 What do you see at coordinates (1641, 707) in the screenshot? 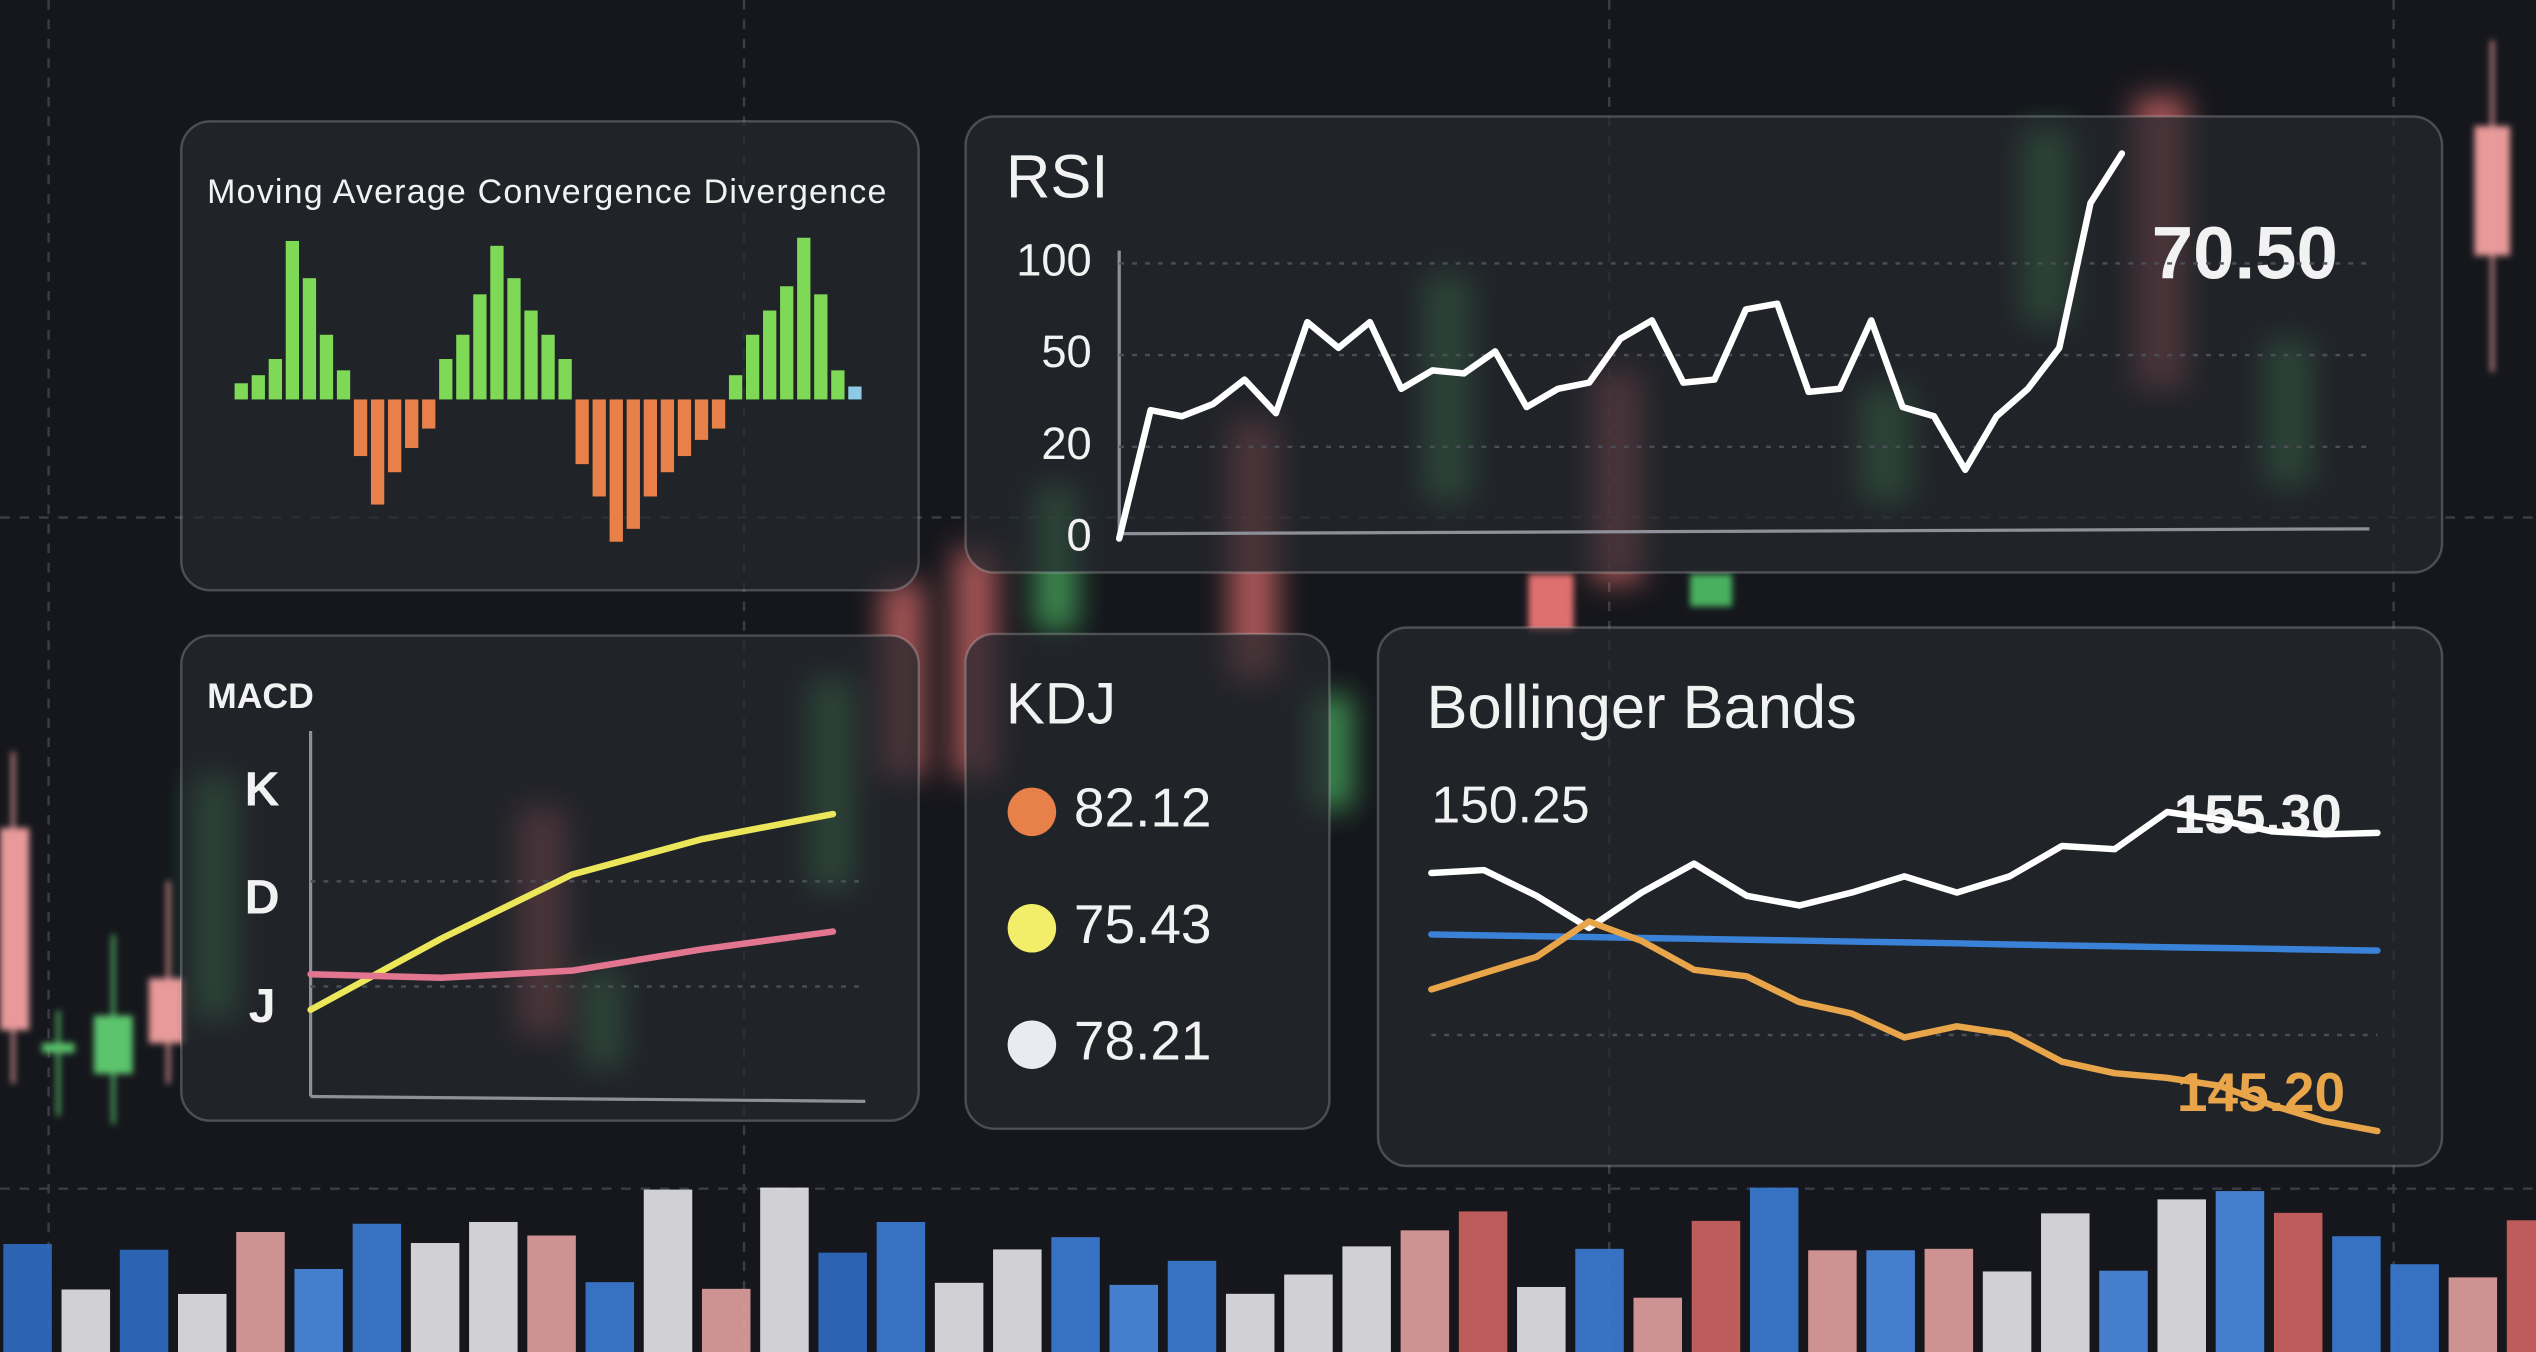
I see `chart-title: Bollinger Bands` at bounding box center [1641, 707].